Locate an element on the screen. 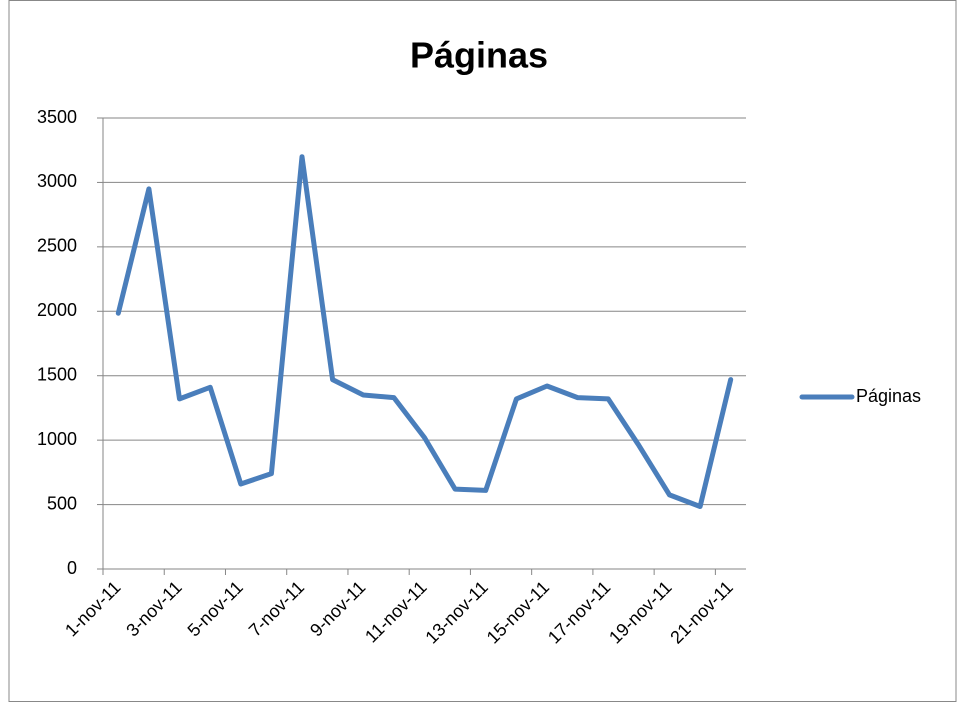 This screenshot has width=957, height=702. y-tick-label: 1000 is located at coordinates (57, 439).